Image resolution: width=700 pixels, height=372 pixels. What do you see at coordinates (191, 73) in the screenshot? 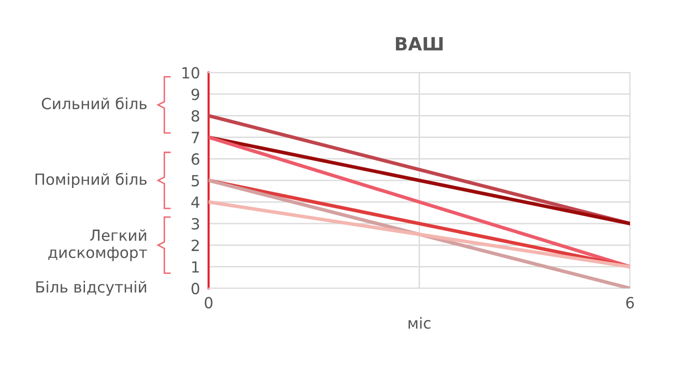
I see `y-tick-label: 10` at bounding box center [191, 73].